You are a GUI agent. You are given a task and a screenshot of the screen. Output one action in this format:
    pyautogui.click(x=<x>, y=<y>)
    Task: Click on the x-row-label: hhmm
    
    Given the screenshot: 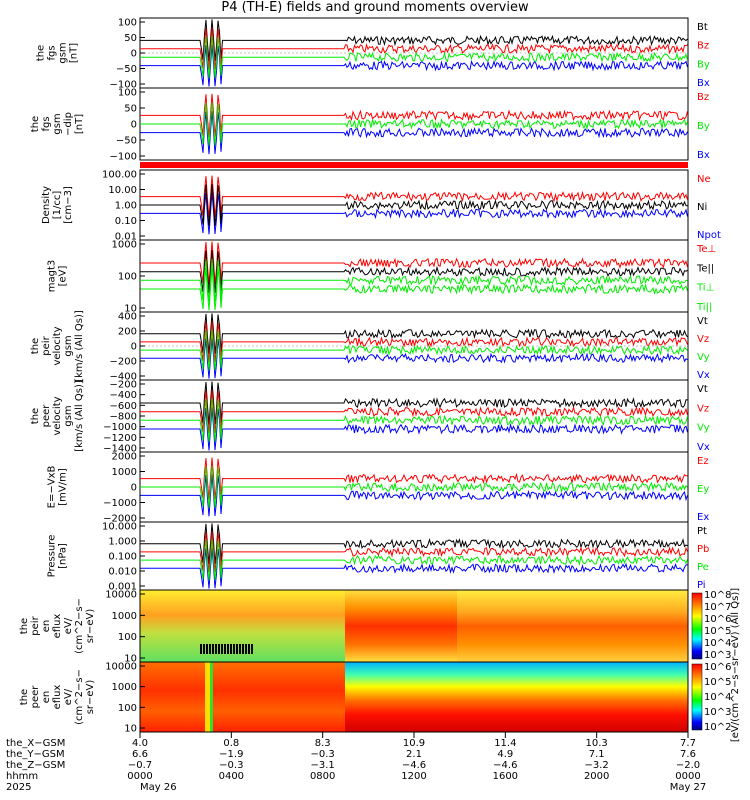 What is the action you would take?
    pyautogui.click(x=22, y=776)
    